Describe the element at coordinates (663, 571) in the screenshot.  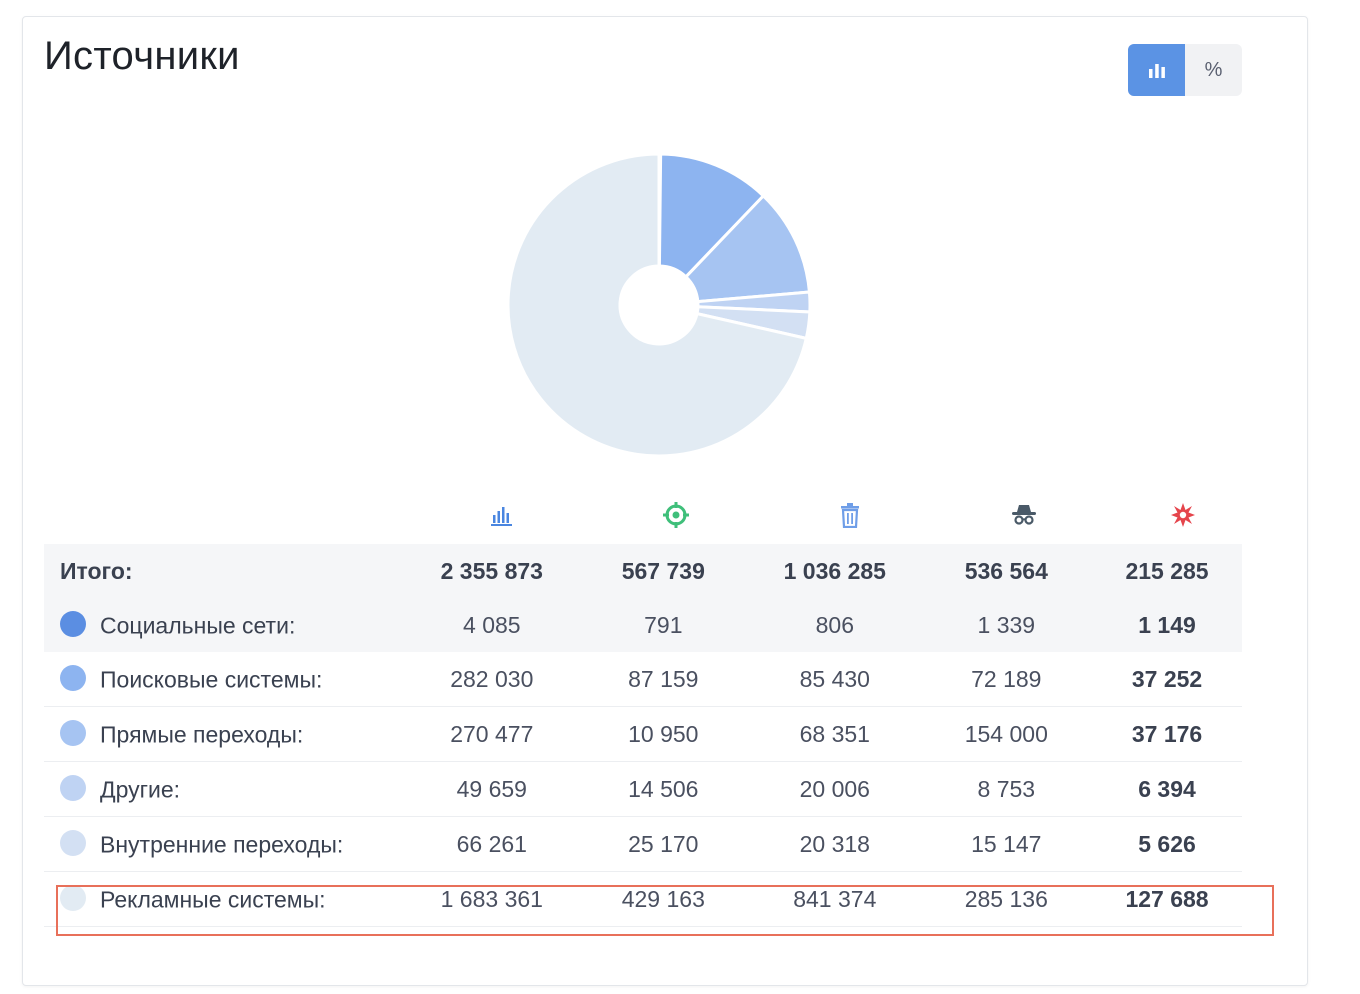
I see `total-value: 567 739` at that location.